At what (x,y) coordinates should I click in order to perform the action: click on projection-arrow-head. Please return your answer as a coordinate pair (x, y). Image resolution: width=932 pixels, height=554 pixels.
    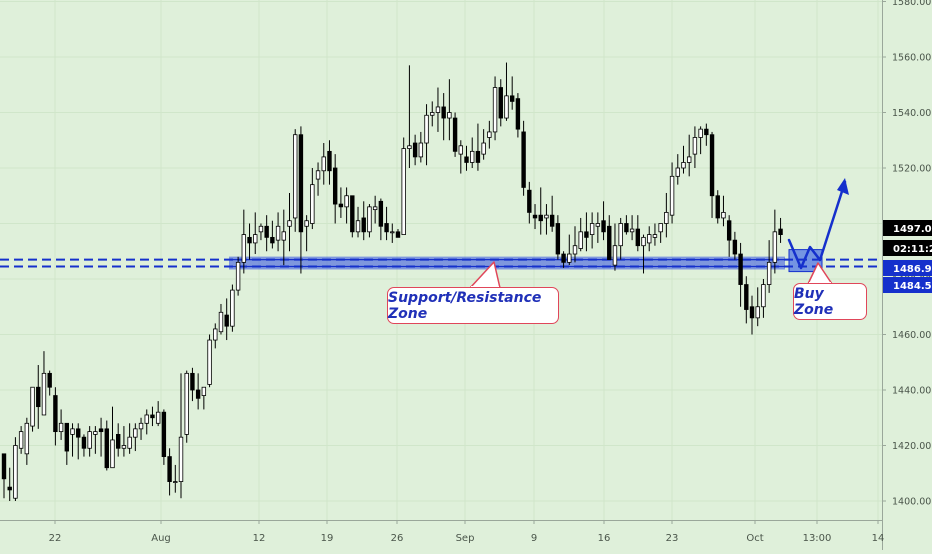
    Looking at the image, I should click on (843, 186).